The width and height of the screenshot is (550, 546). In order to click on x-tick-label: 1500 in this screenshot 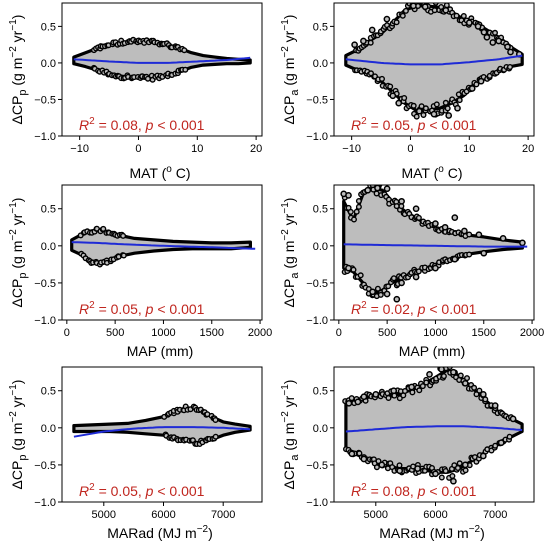, I will do `click(212, 333)`.